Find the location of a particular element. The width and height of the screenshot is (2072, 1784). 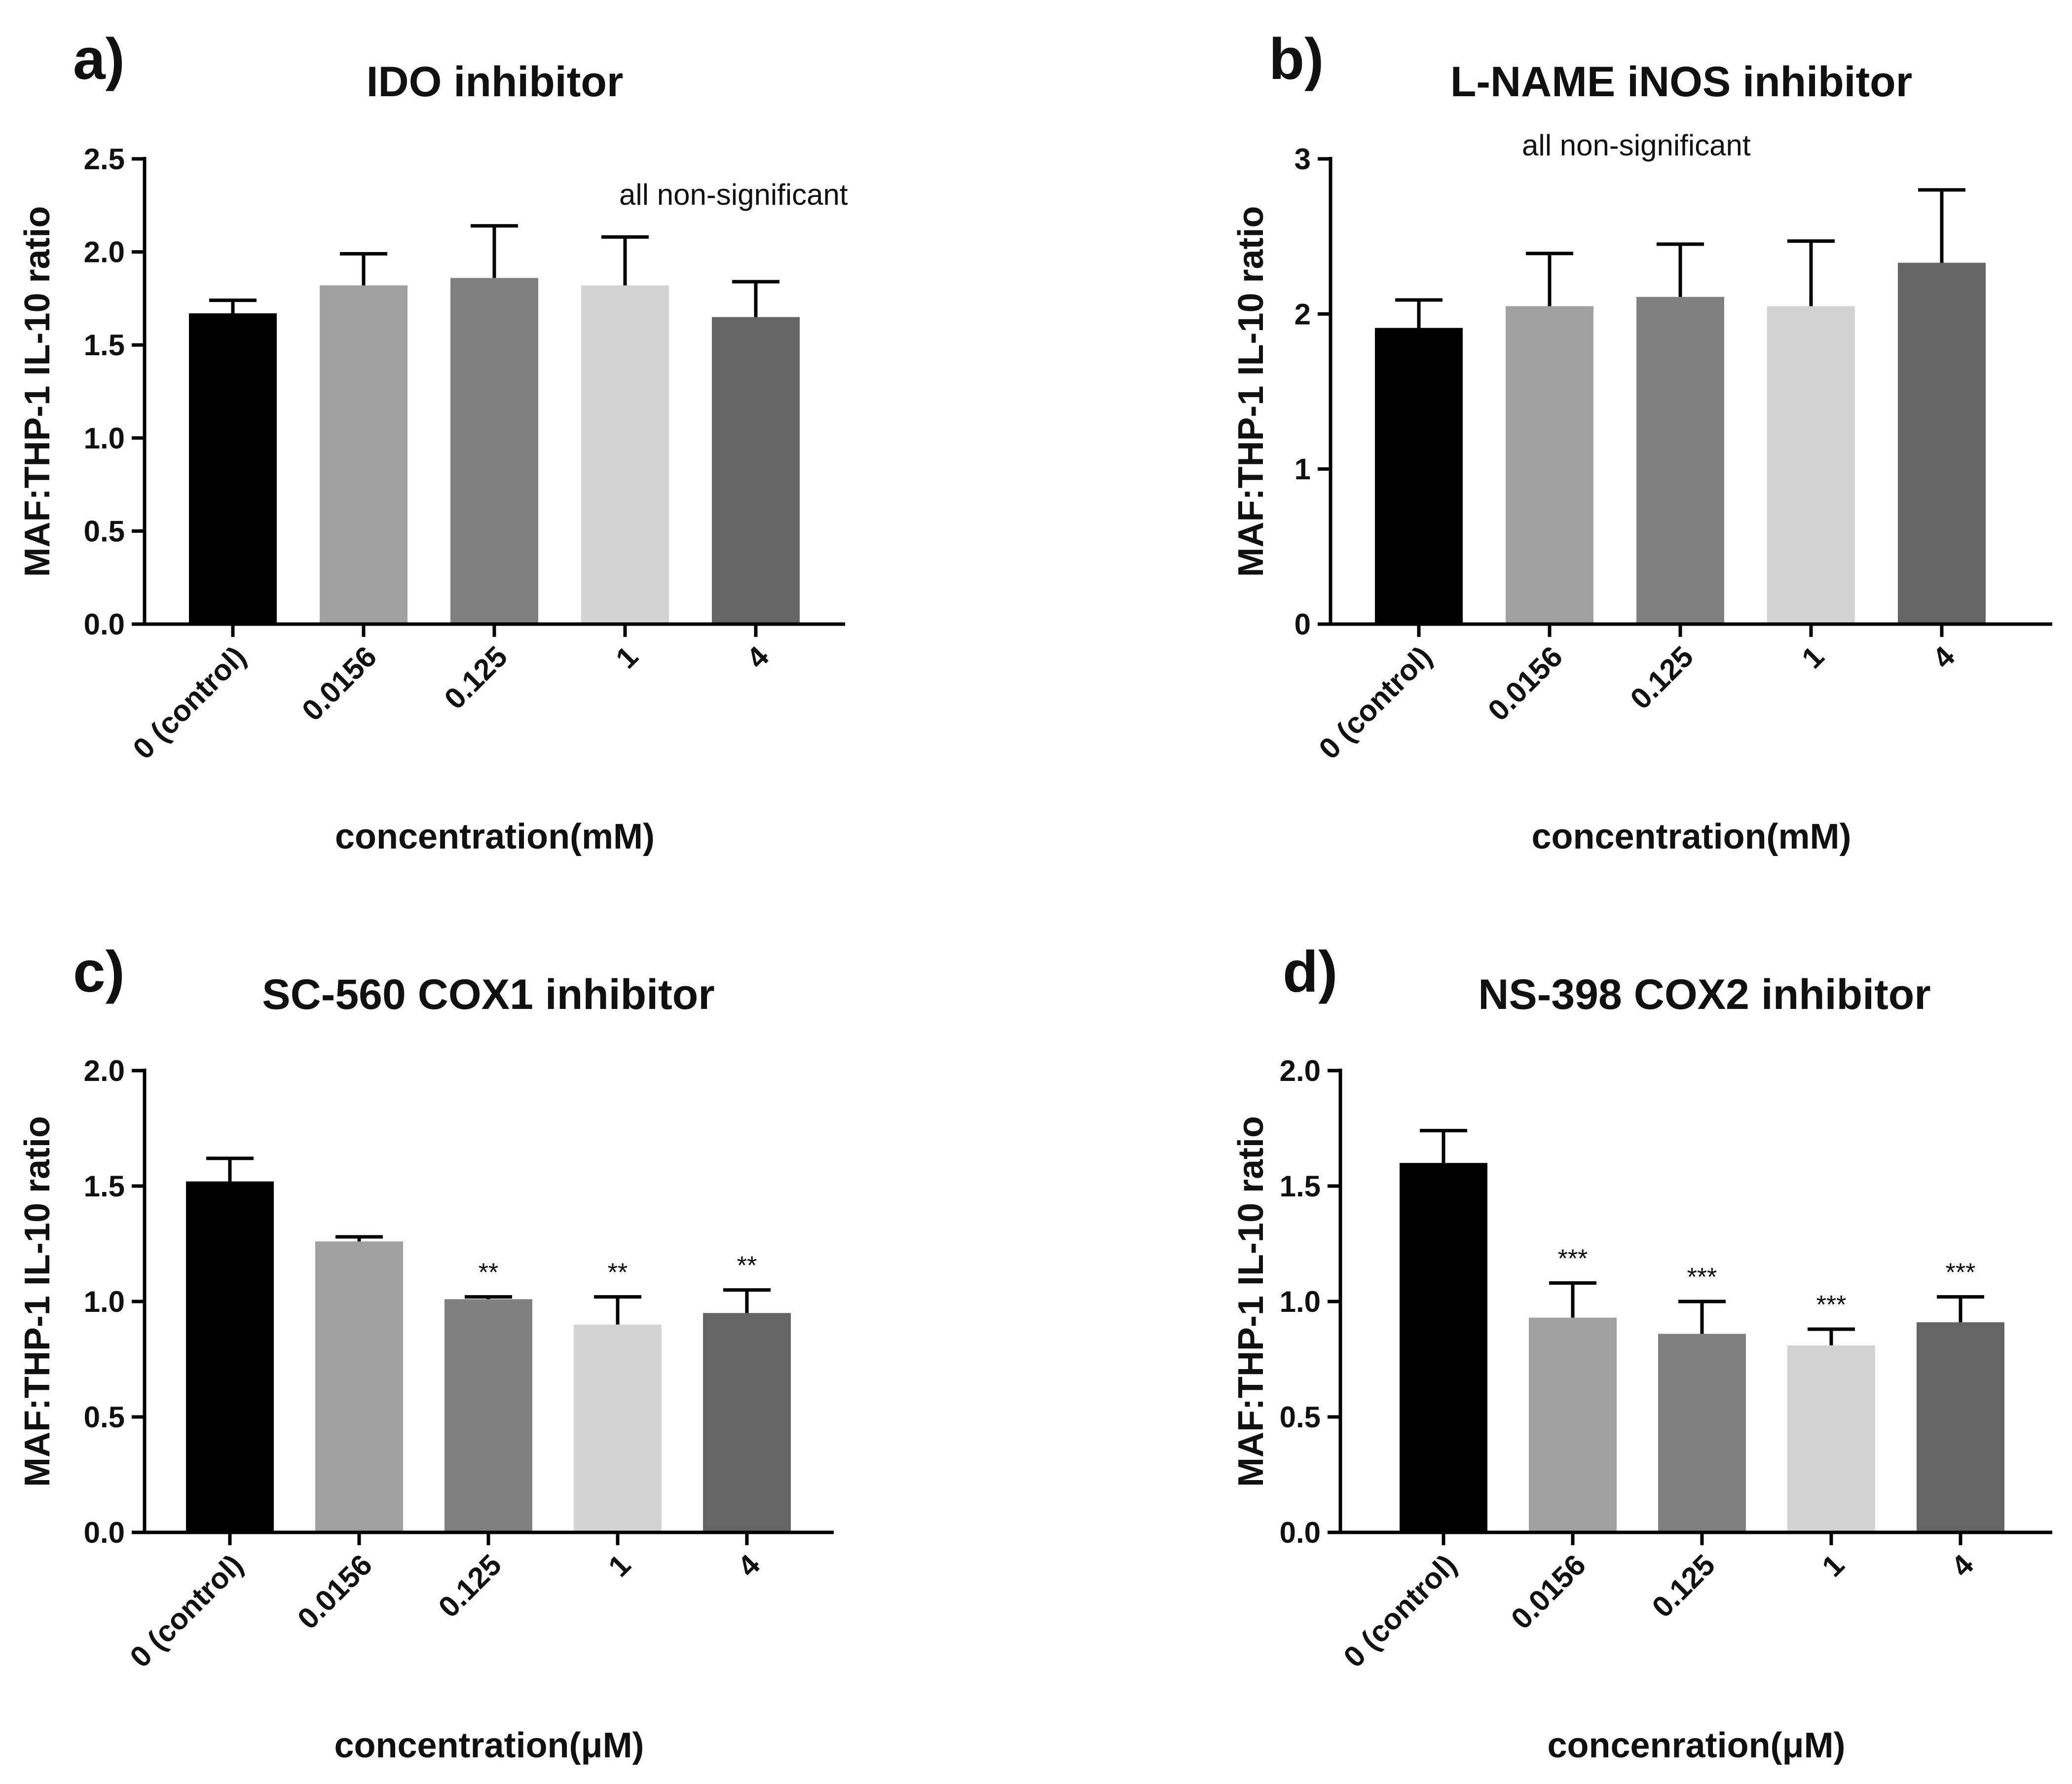

y-tick-label: 3 is located at coordinates (1303, 160).